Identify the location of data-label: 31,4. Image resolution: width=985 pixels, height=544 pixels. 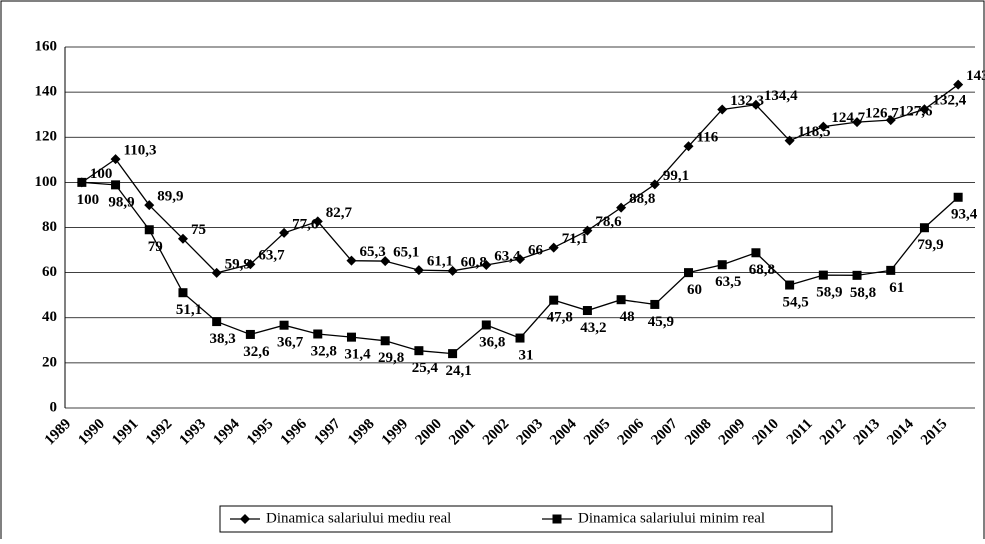
(357, 355).